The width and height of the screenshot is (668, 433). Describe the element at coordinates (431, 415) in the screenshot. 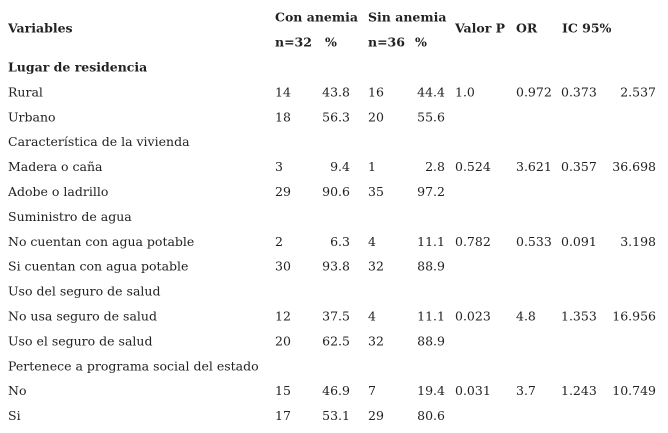

I see `cell: 80.6` at that location.